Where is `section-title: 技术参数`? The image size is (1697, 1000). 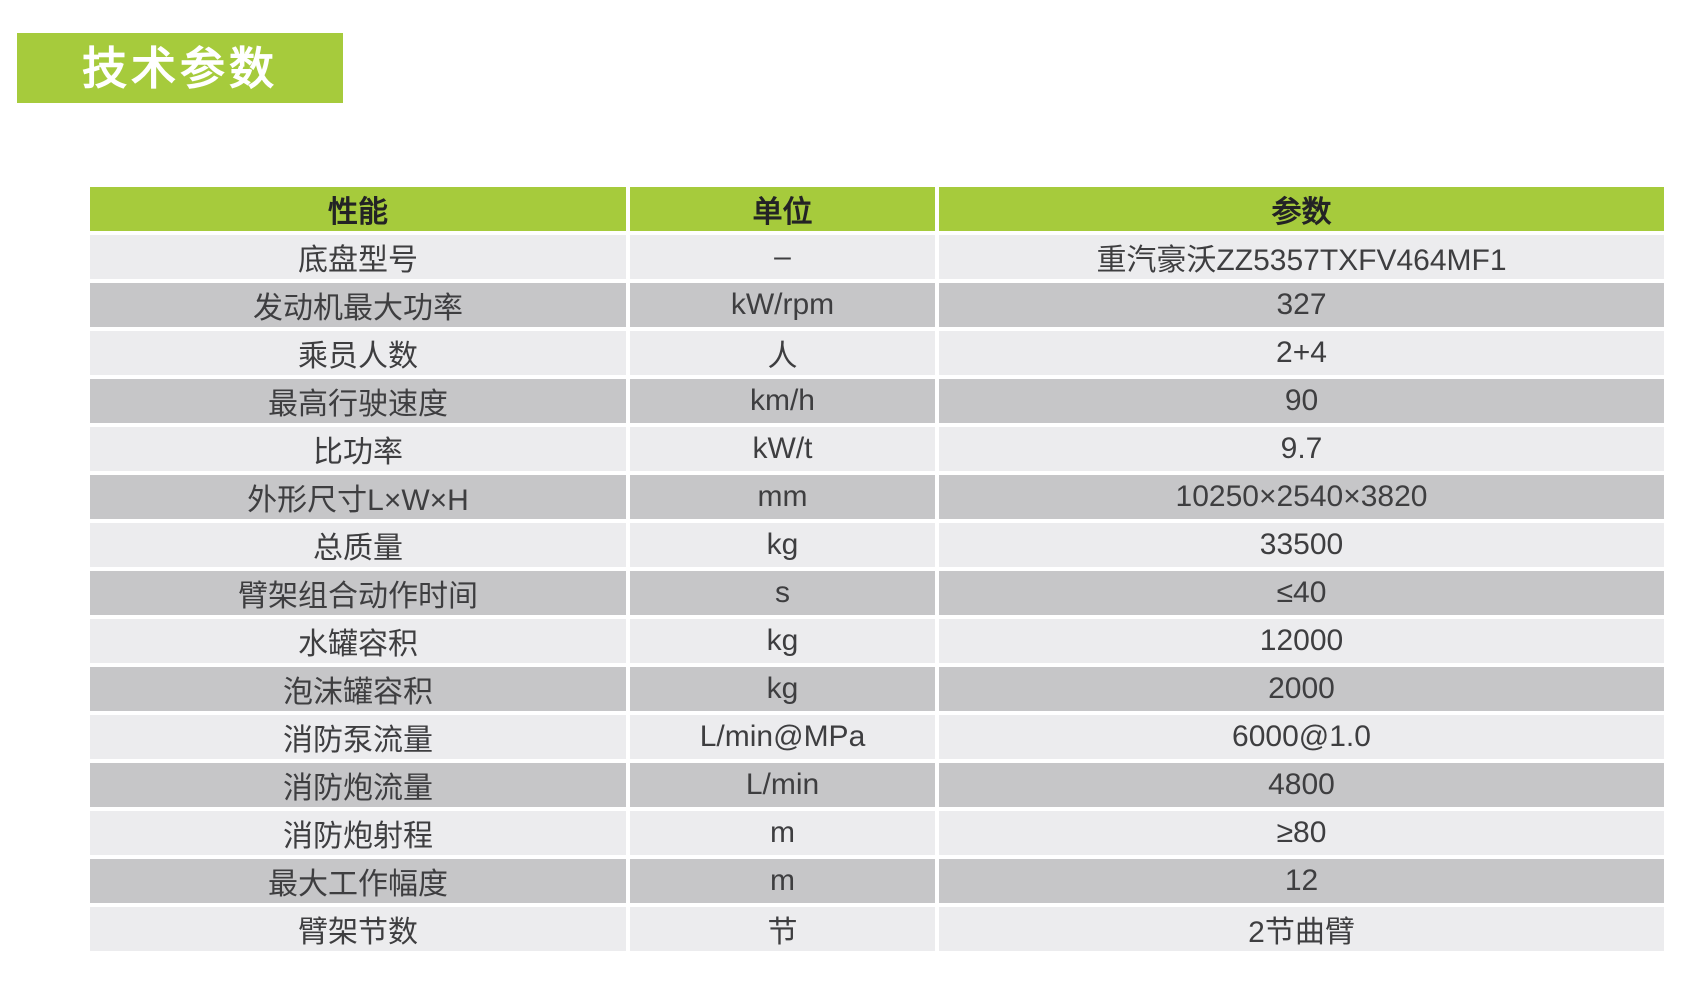
section-title: 技术参数 is located at coordinates (179, 68).